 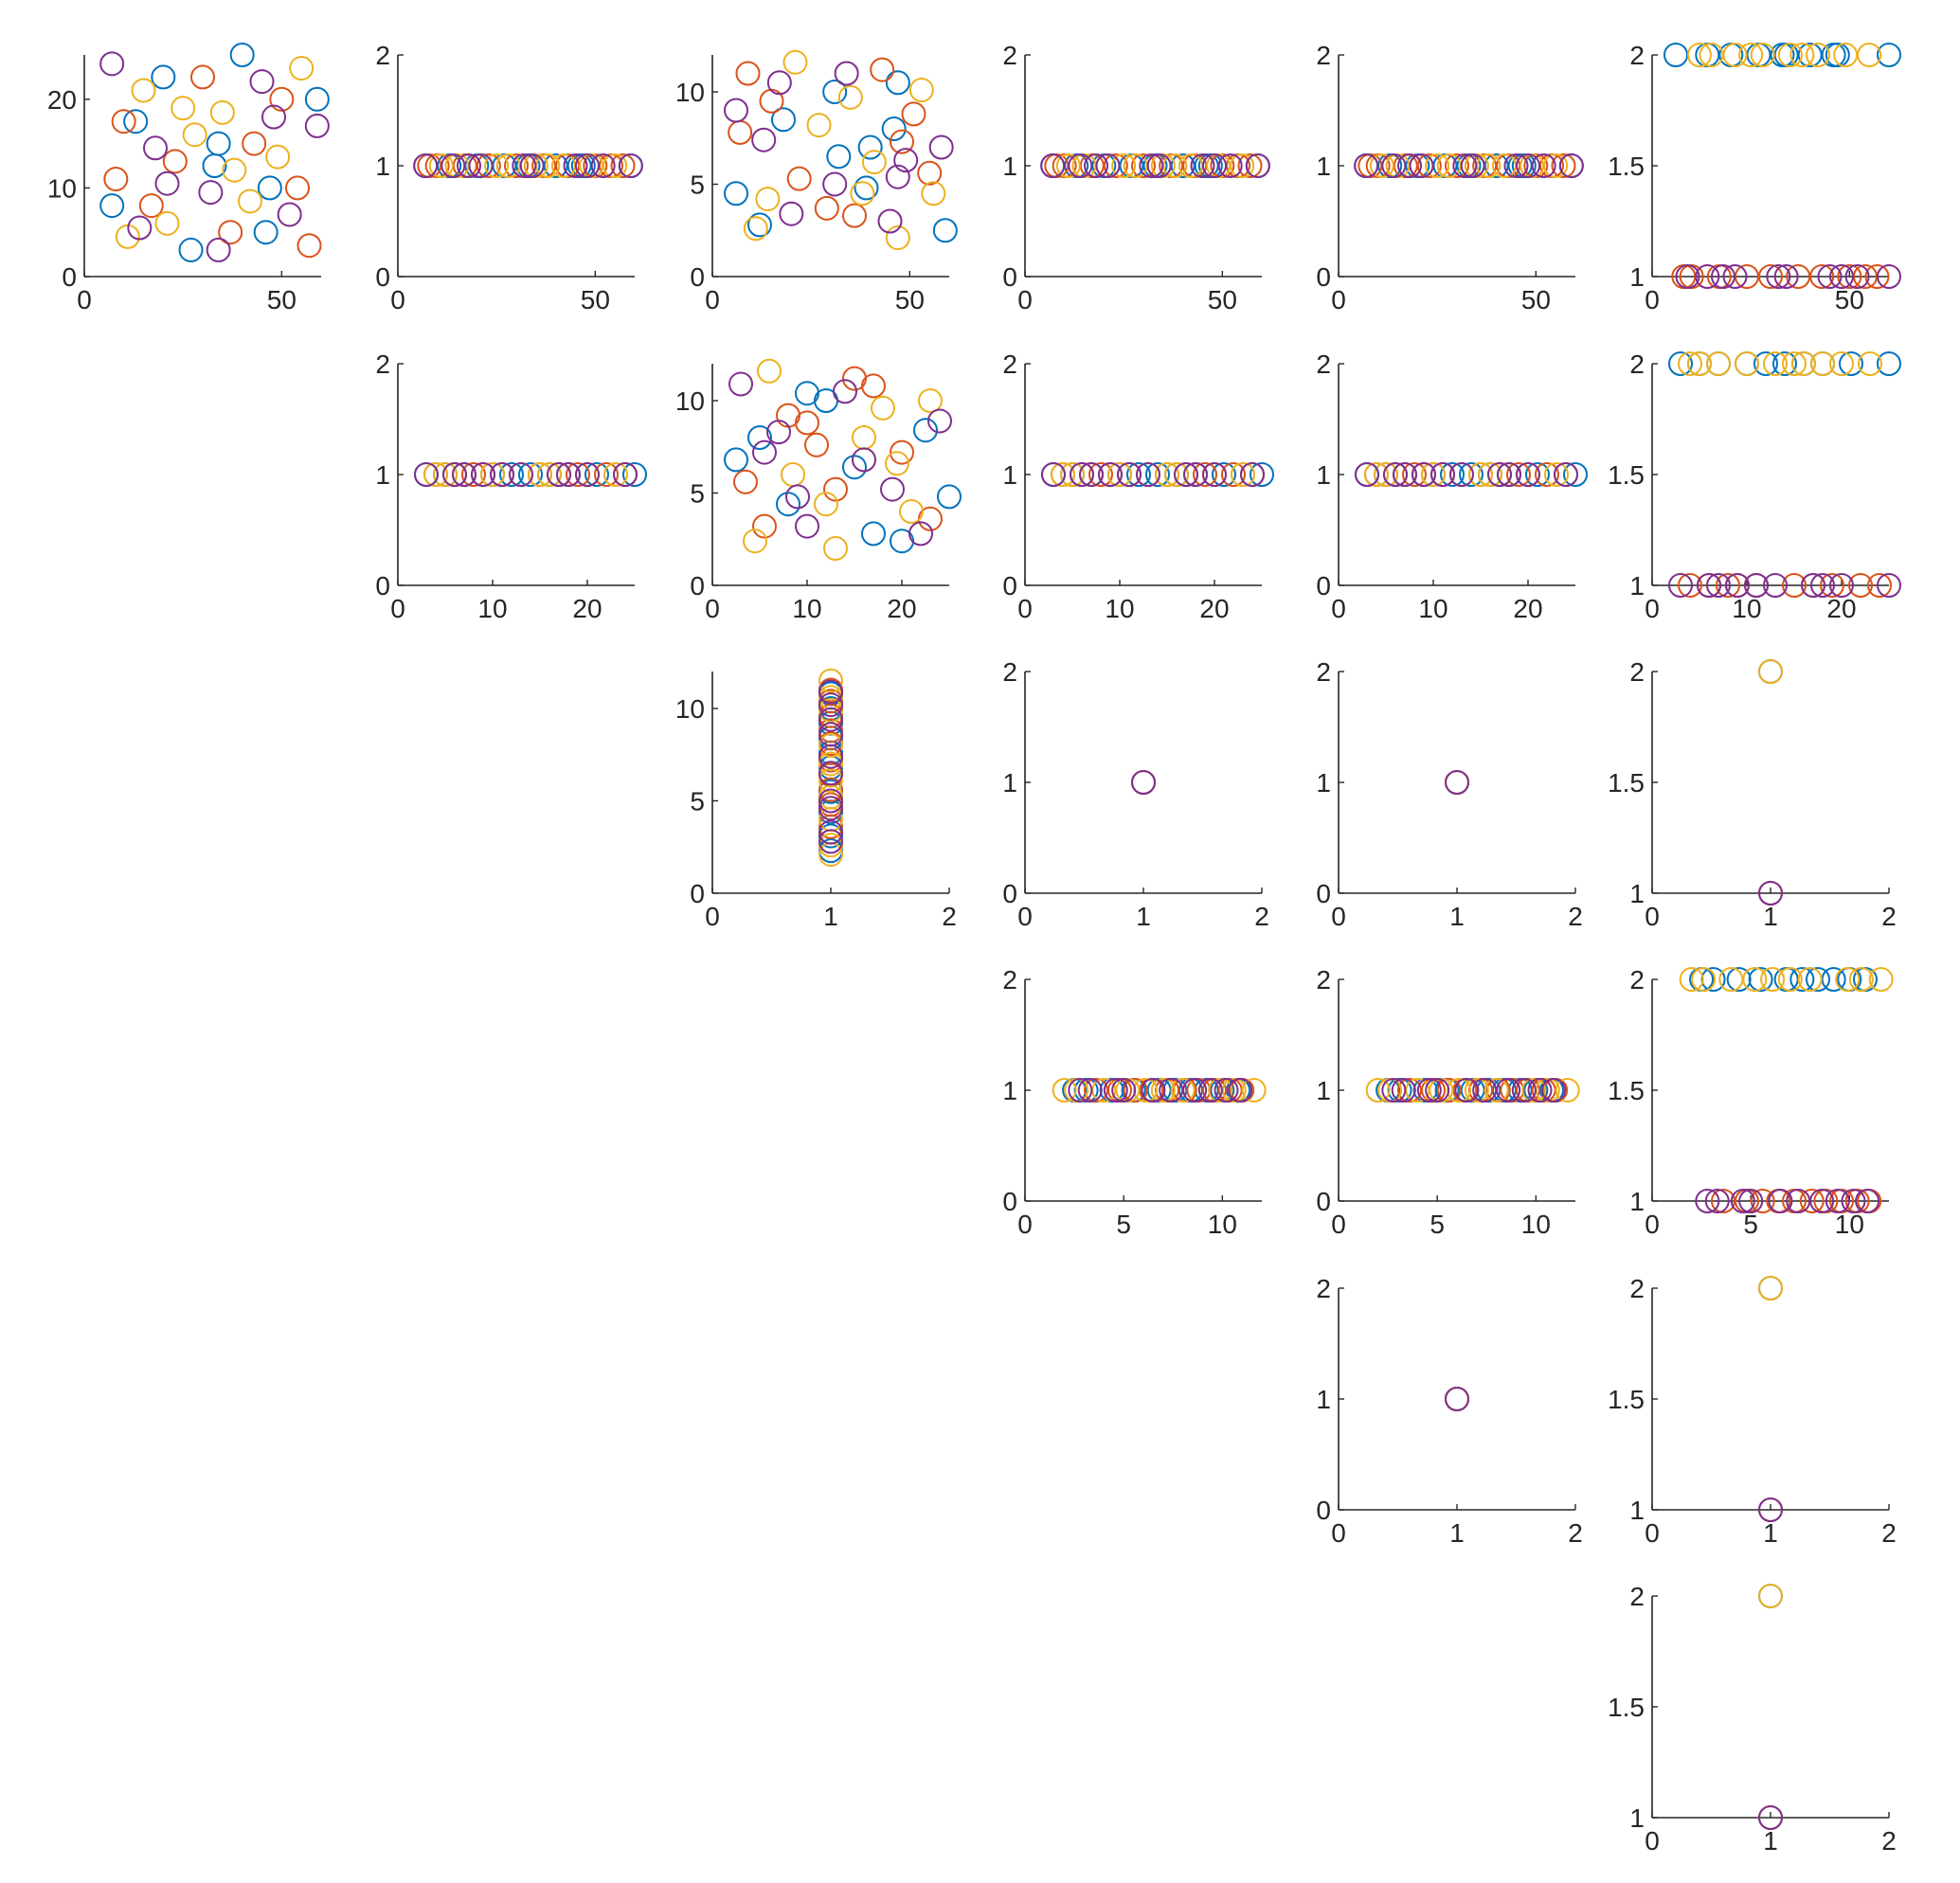 I want to click on scatter-panel-r5-c6: 0 1 211.52, so click(x=1752, y=1411).